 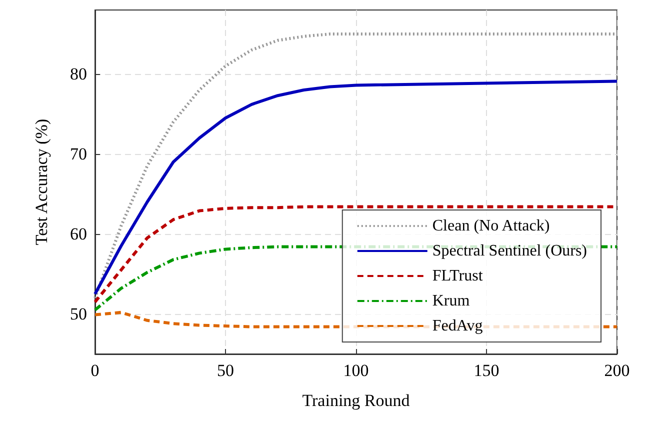 I want to click on x-tick-label: 100, so click(x=356, y=370).